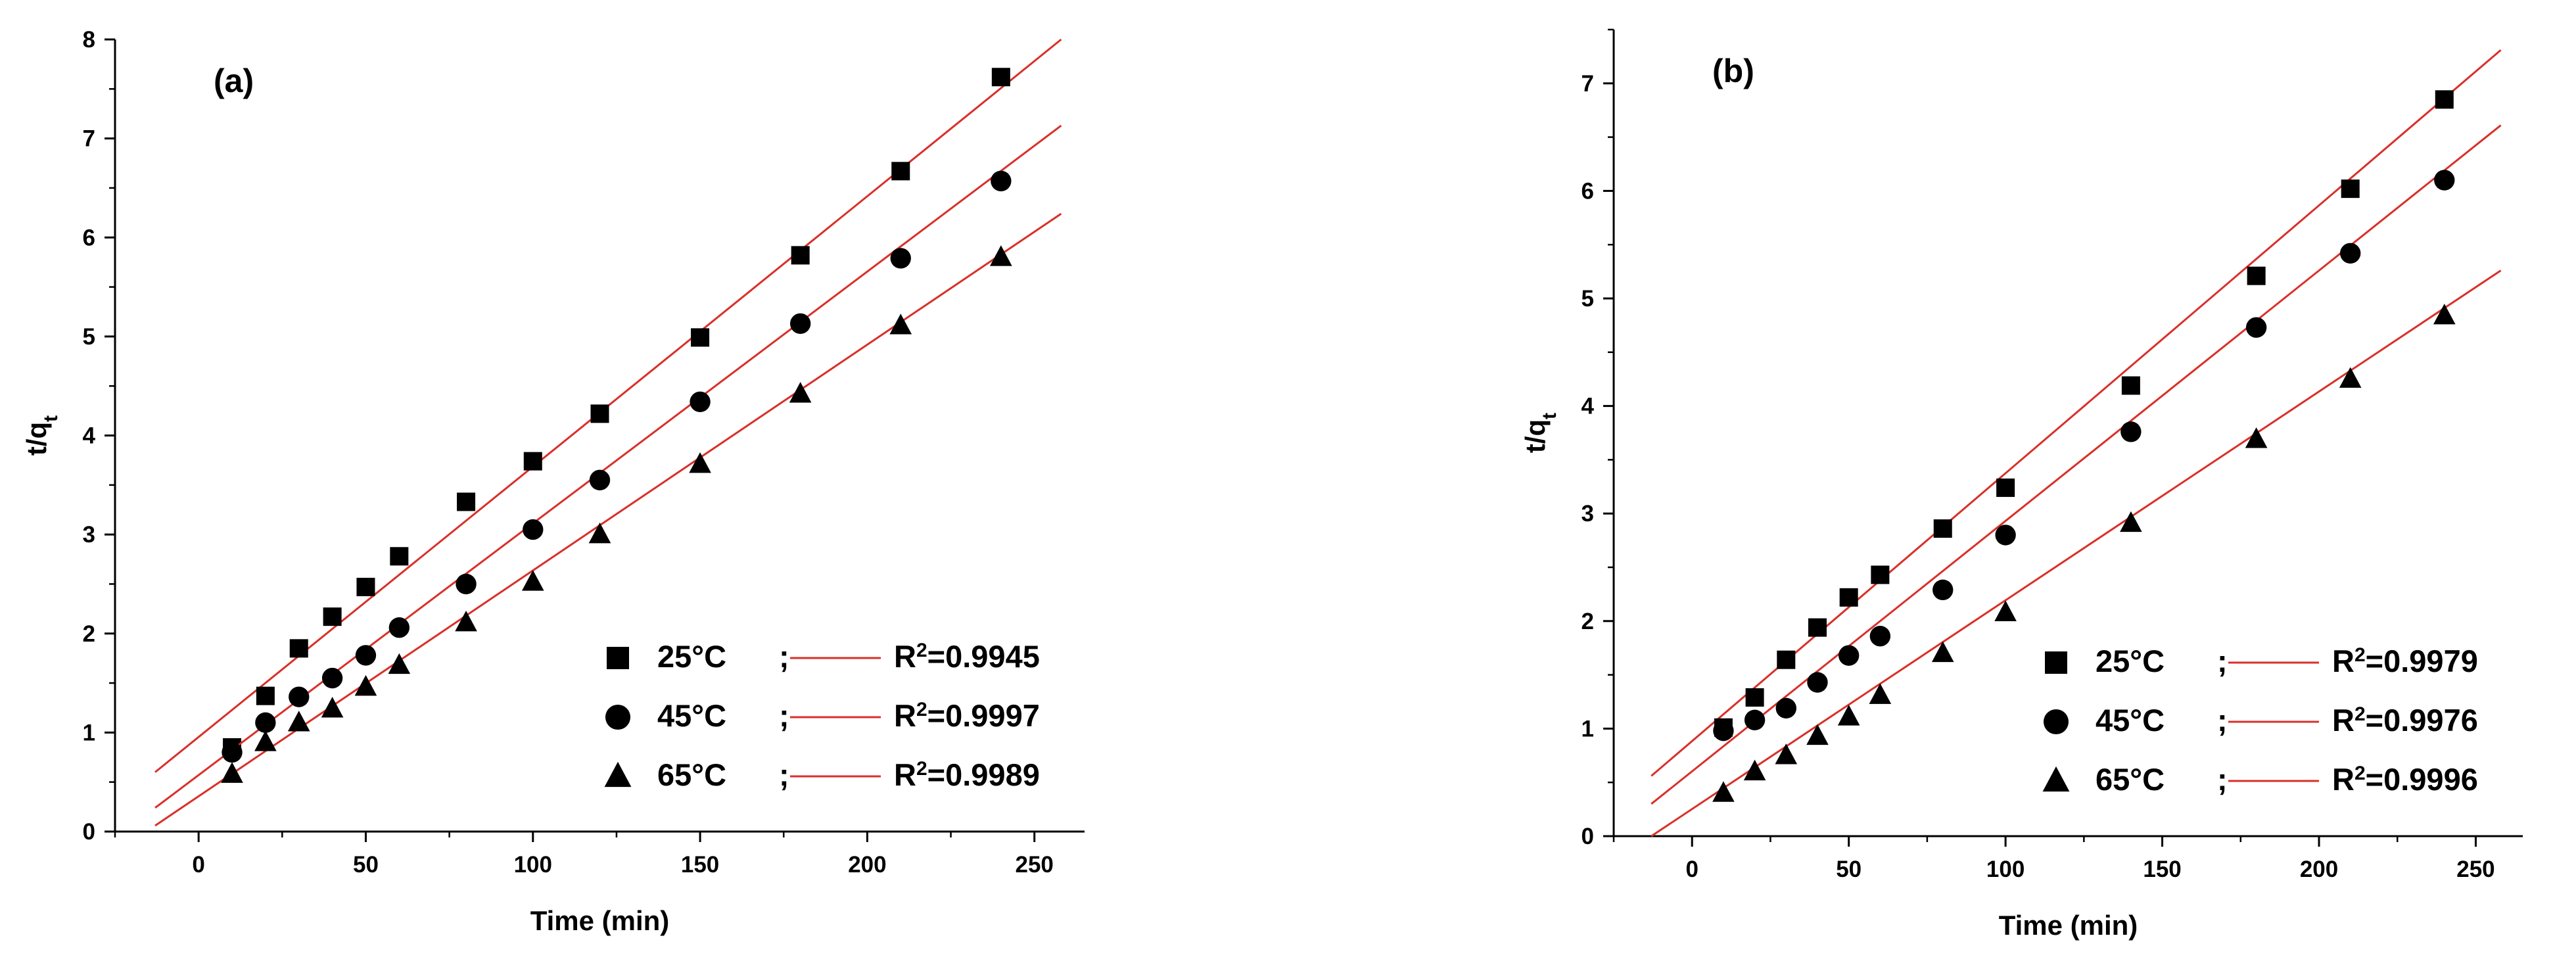 The width and height of the screenshot is (2576, 965). What do you see at coordinates (2422, 661) in the screenshot?
I see `legend-r2-value: =0.9979` at bounding box center [2422, 661].